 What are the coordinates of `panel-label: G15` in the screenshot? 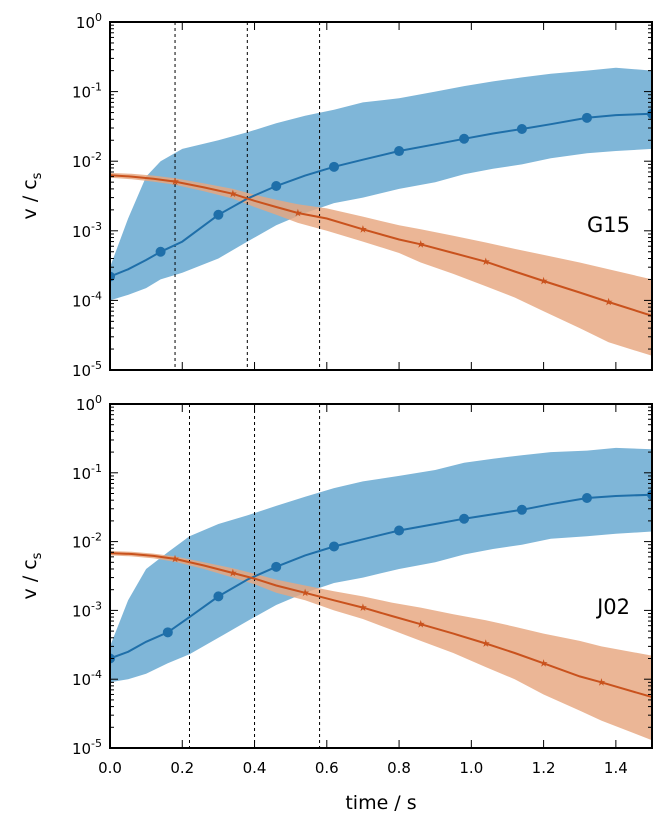 It's located at (608, 225).